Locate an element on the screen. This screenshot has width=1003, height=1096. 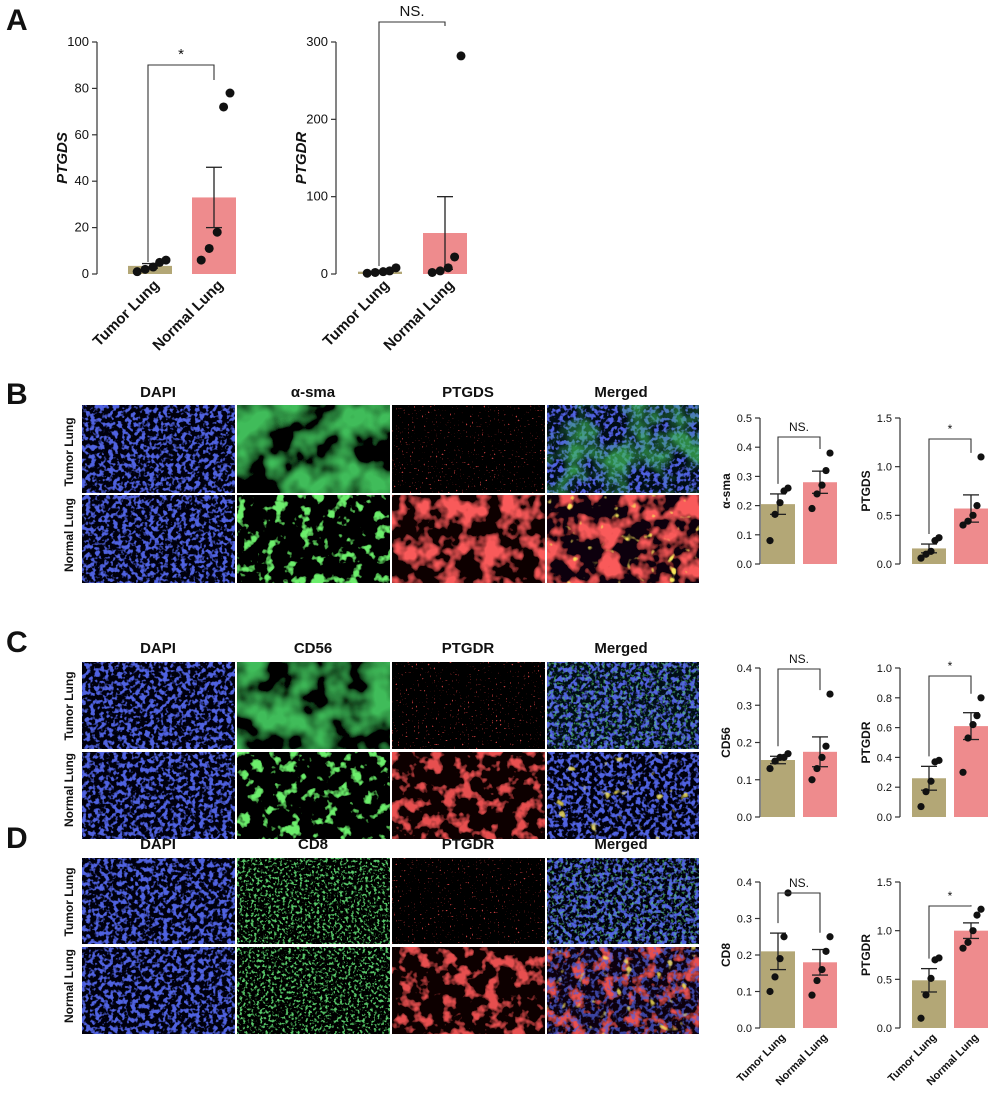
y-tick-label: 0.8 is located at coordinates (884, 699).